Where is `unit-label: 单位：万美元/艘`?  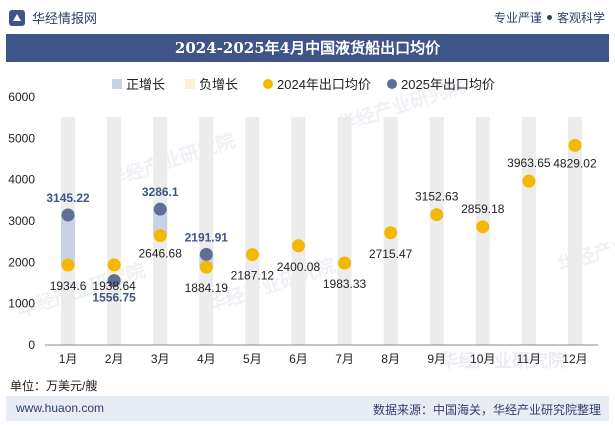 unit-label: 单位：万美元/艘 is located at coordinates (54, 386).